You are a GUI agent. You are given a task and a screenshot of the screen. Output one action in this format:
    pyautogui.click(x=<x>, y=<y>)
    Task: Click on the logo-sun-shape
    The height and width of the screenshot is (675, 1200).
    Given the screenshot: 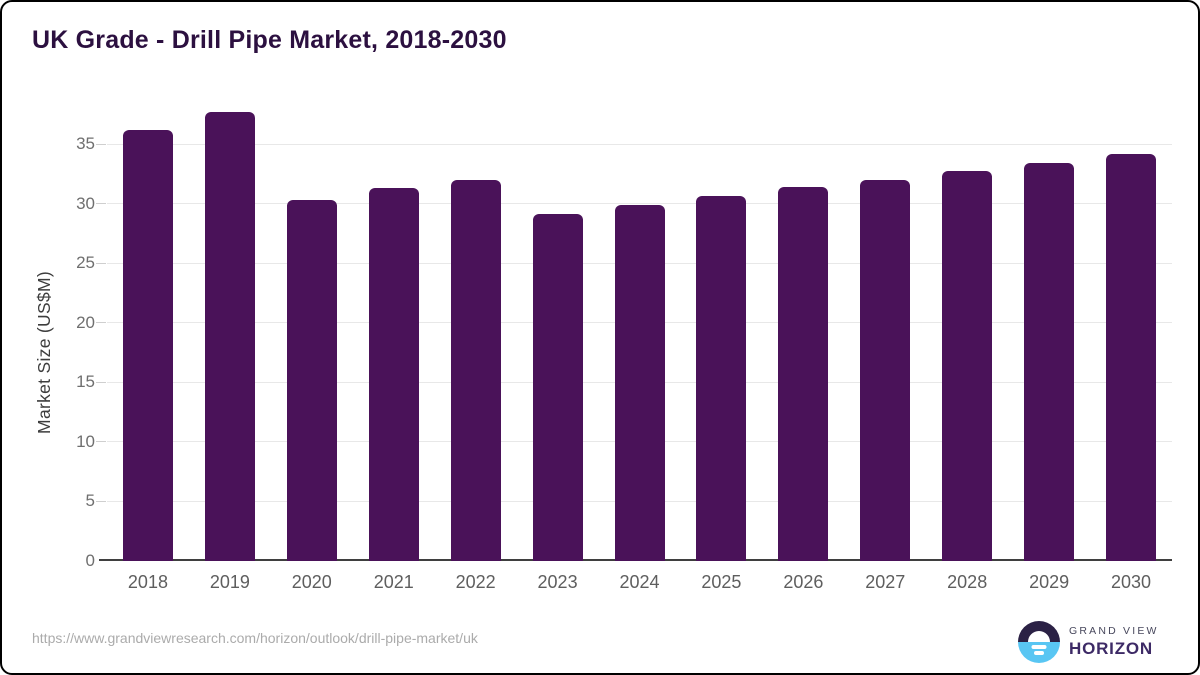 What is the action you would take?
    pyautogui.click(x=1039, y=636)
    